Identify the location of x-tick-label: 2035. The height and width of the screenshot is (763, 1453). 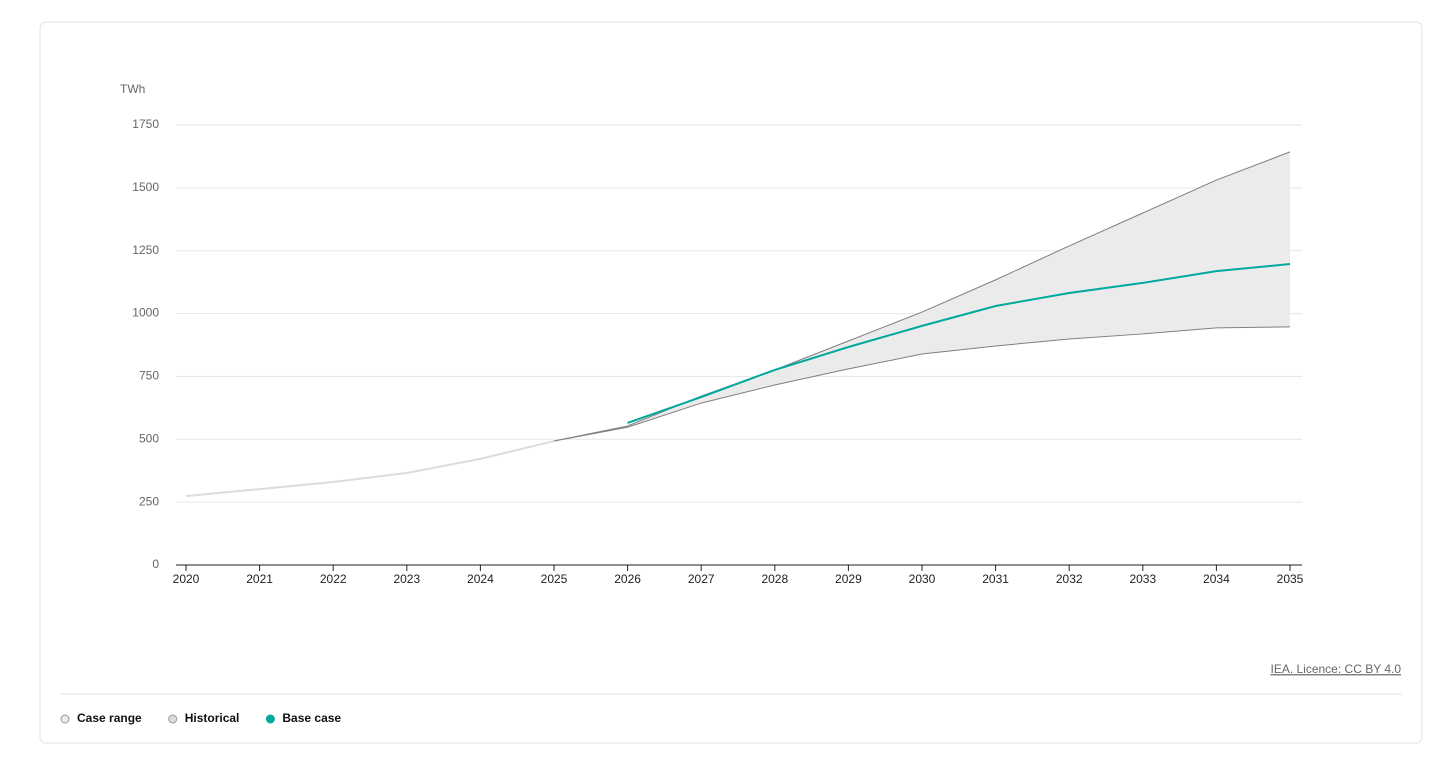
(1290, 579).